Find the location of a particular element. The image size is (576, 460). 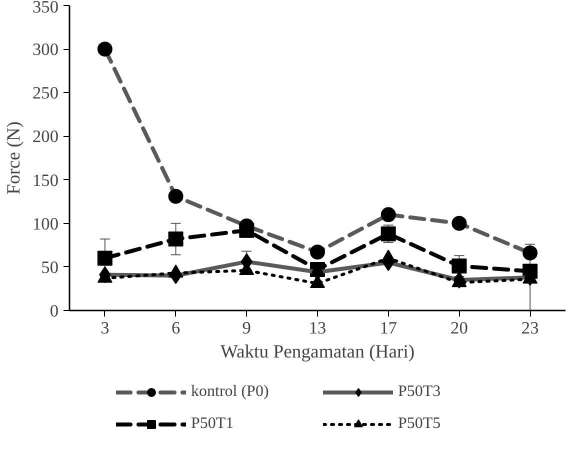

y-tick-label: 0 is located at coordinates (54, 311).